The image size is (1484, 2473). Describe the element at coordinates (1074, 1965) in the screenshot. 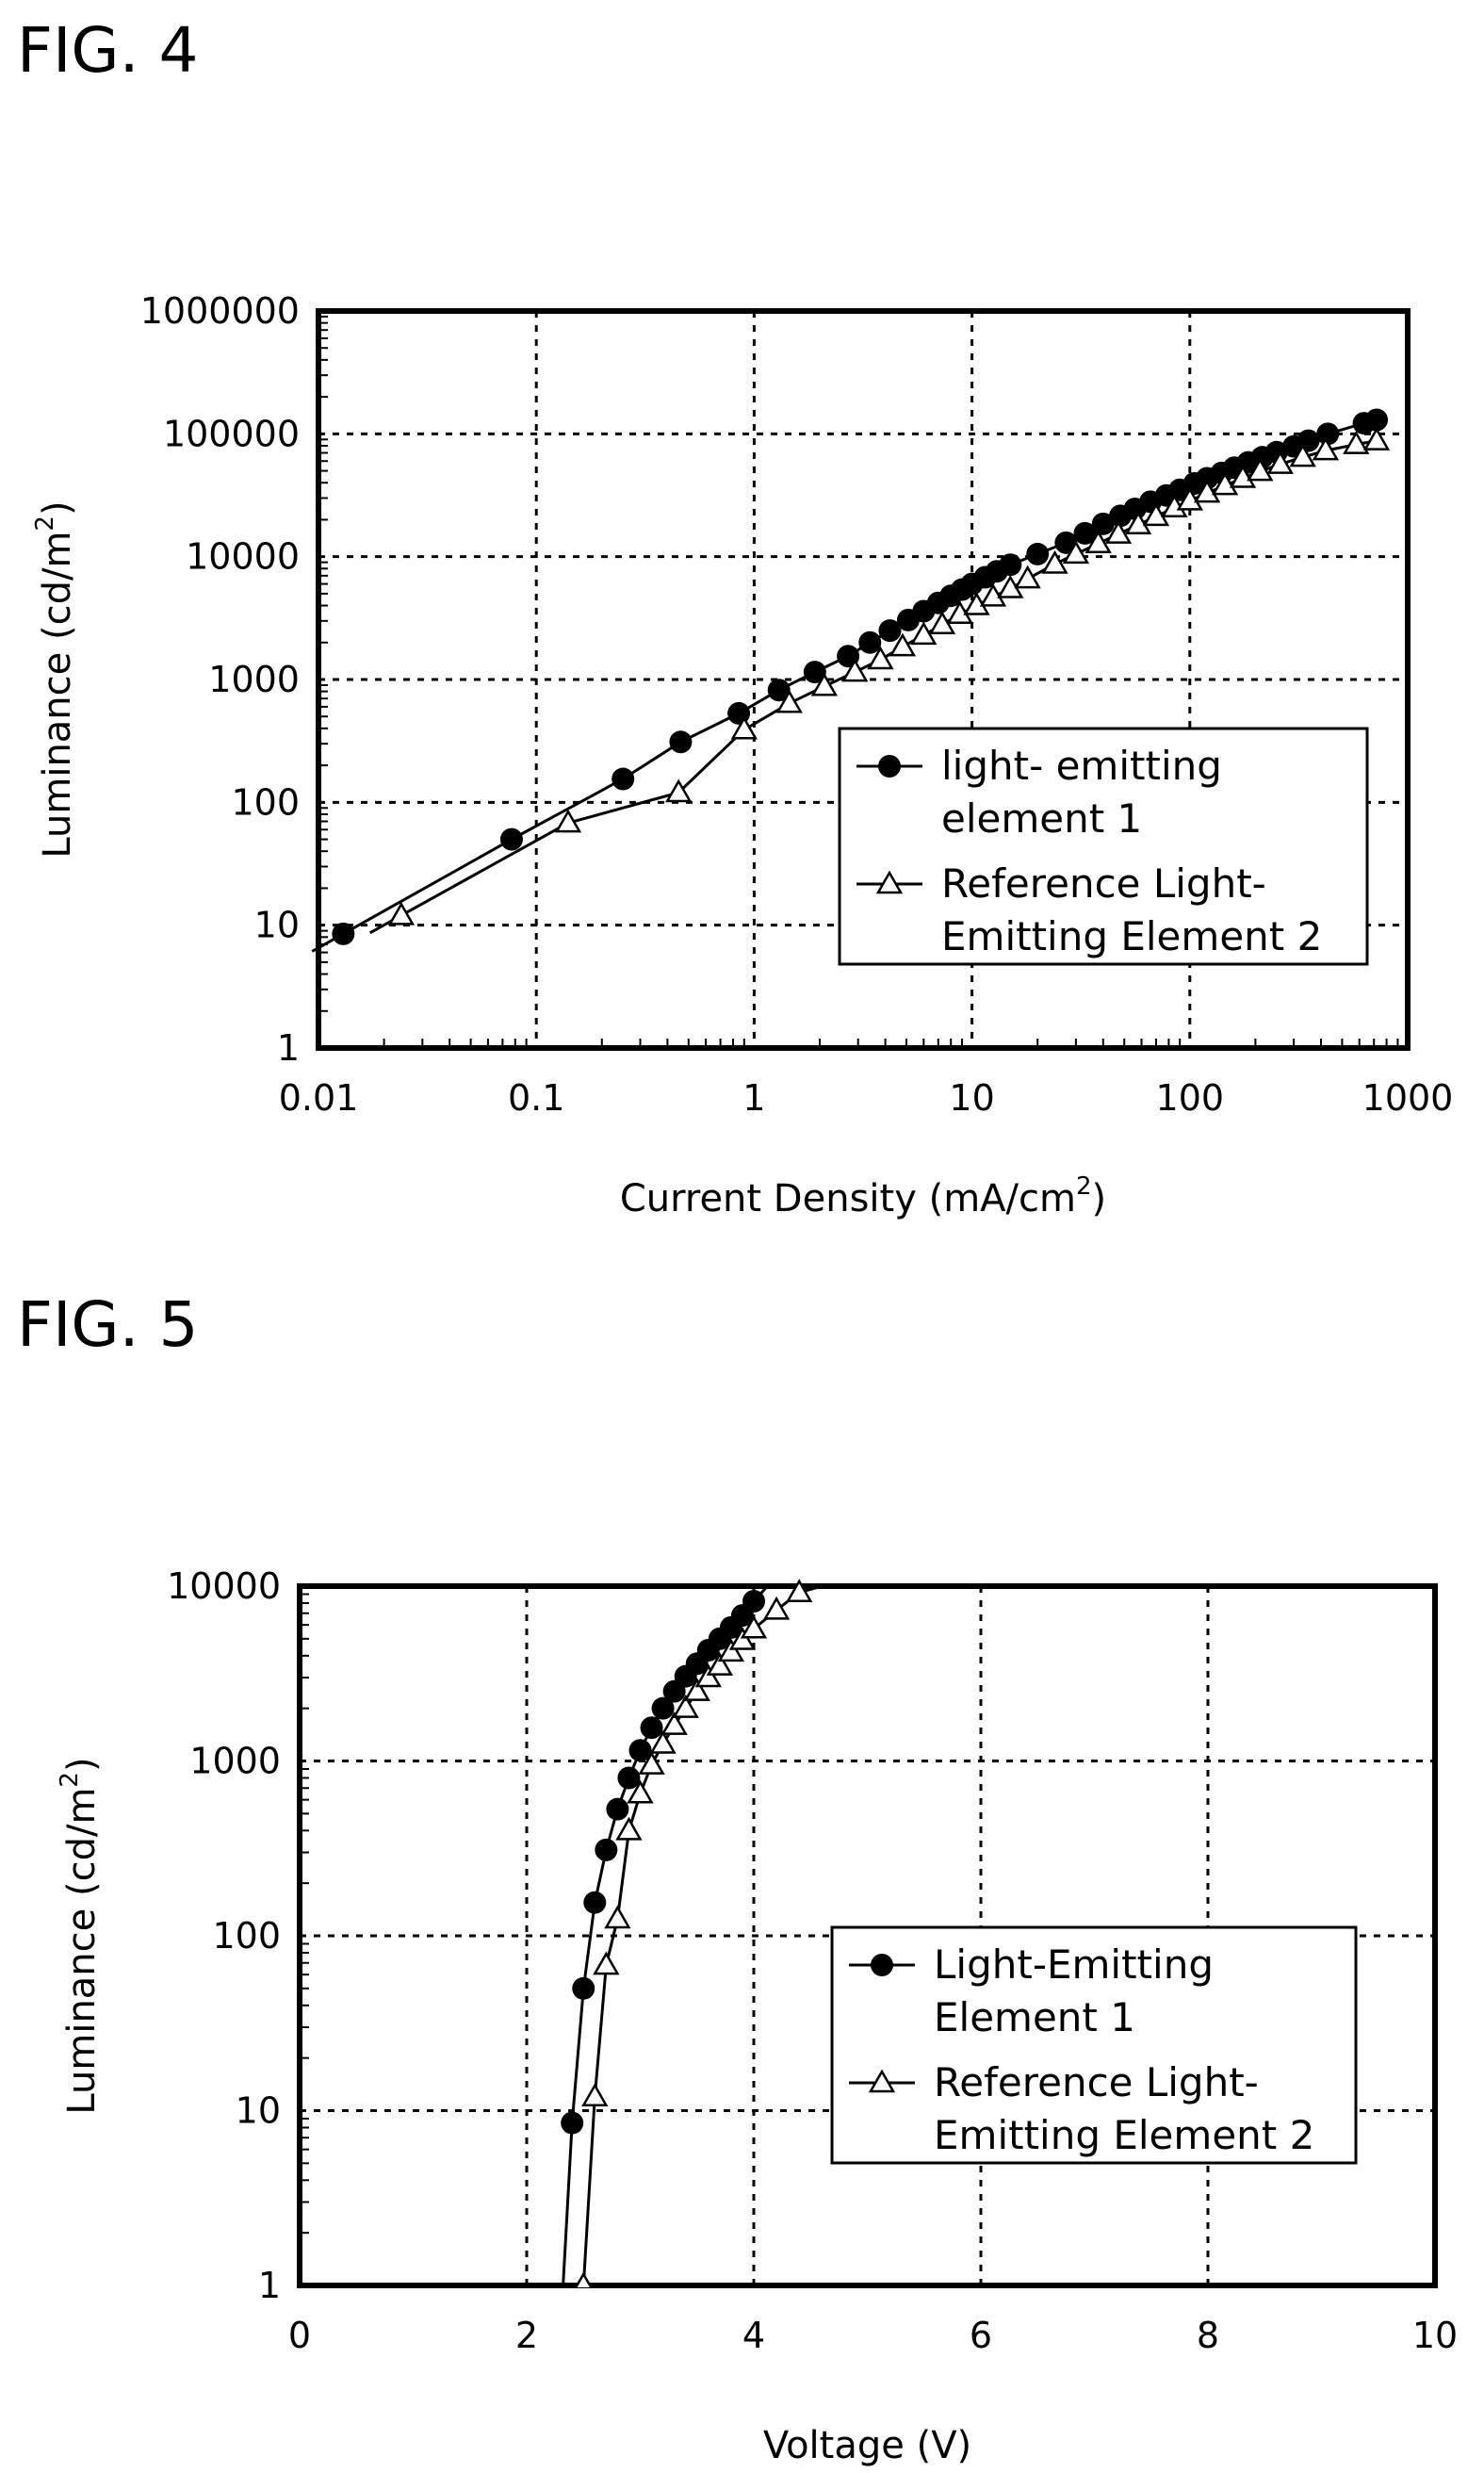

I see `fig5-legend-label: Light-Emitting` at that location.